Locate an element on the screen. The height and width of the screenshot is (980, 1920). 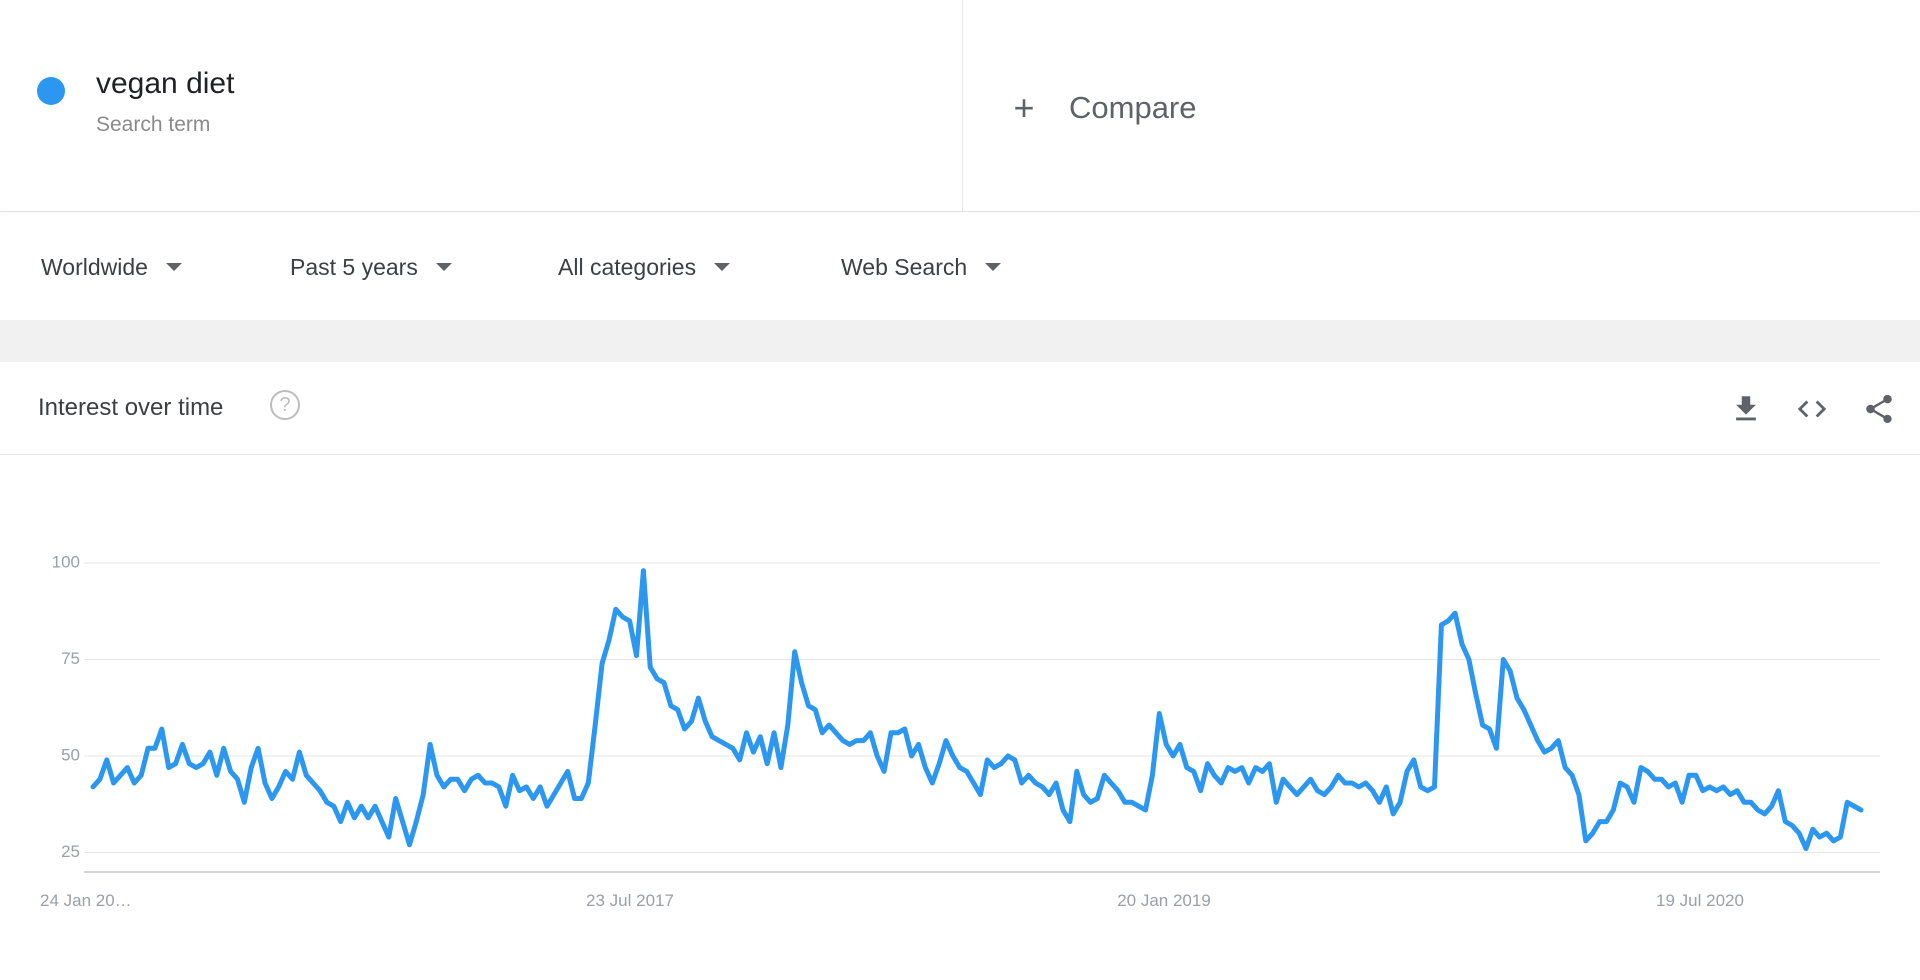
series-color-dot is located at coordinates (51, 91).